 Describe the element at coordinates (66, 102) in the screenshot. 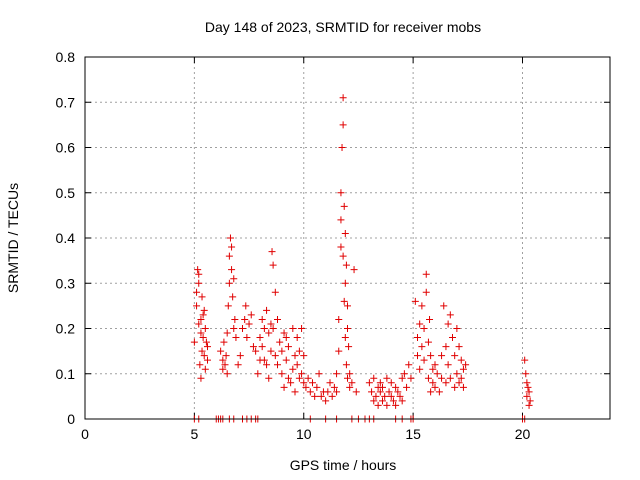

I see `y-tick-label: 0.7` at that location.